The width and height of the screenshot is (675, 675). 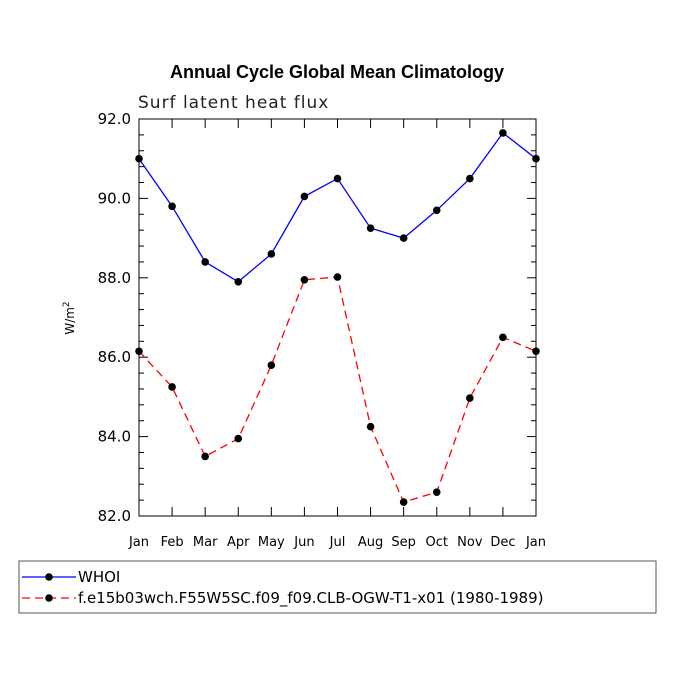 I want to click on chart-subtitle: Surf latent heat flux, so click(x=233, y=103).